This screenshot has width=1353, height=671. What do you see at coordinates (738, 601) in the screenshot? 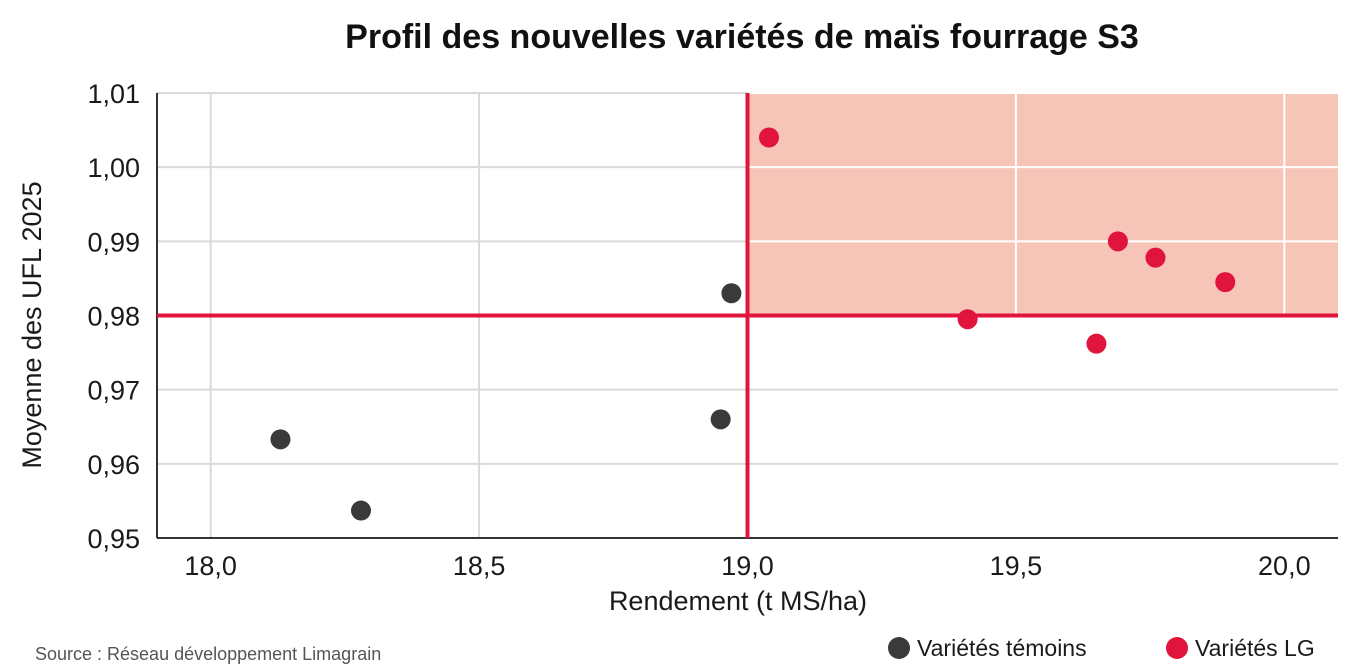
I see `x-axis-label: Rendement (t MS/ha)` at bounding box center [738, 601].